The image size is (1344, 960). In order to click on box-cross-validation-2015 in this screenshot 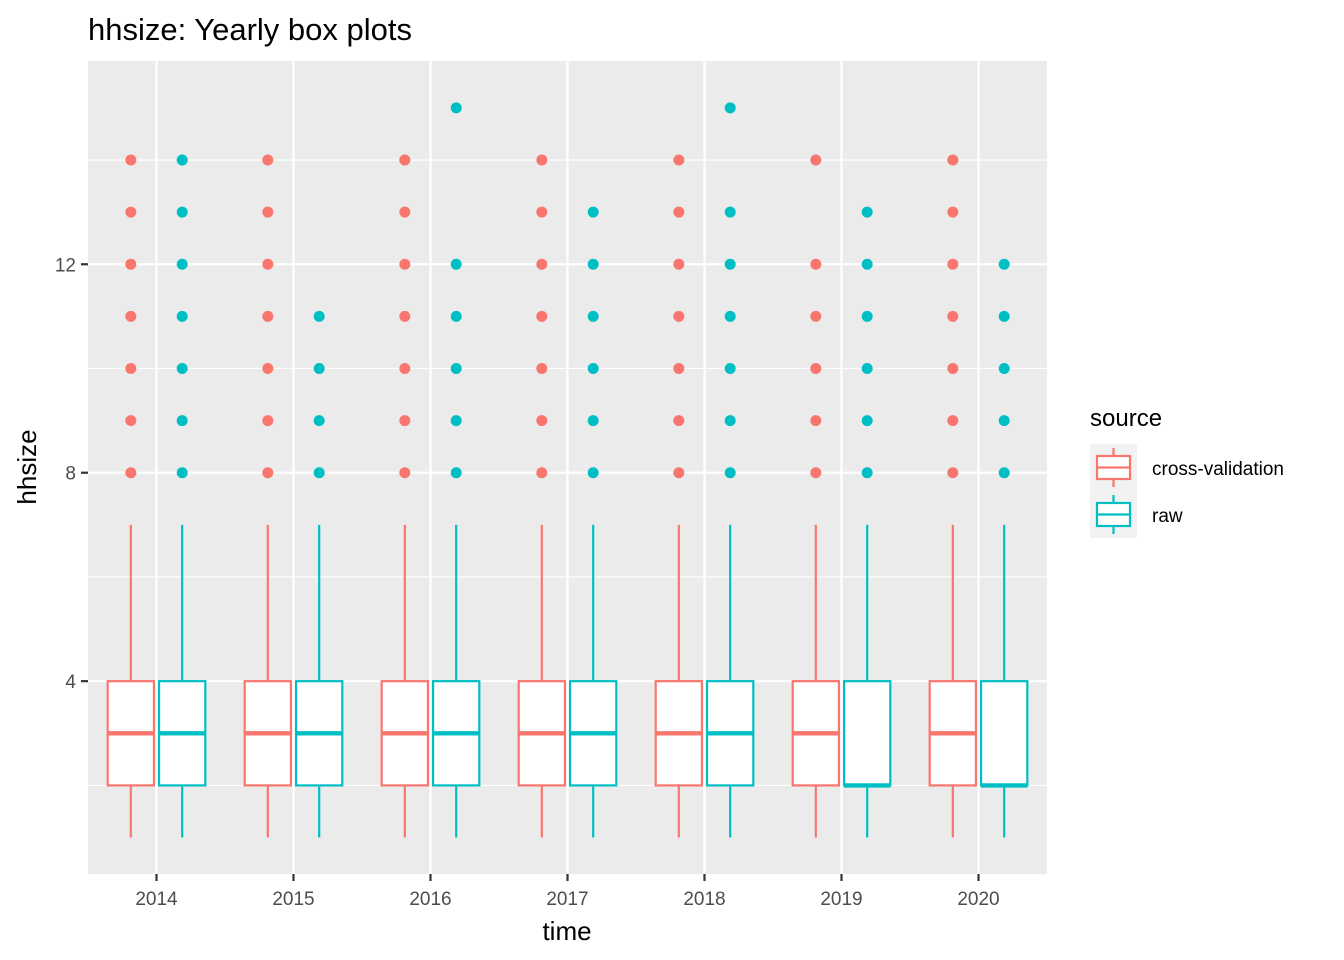, I will do `click(268, 496)`.